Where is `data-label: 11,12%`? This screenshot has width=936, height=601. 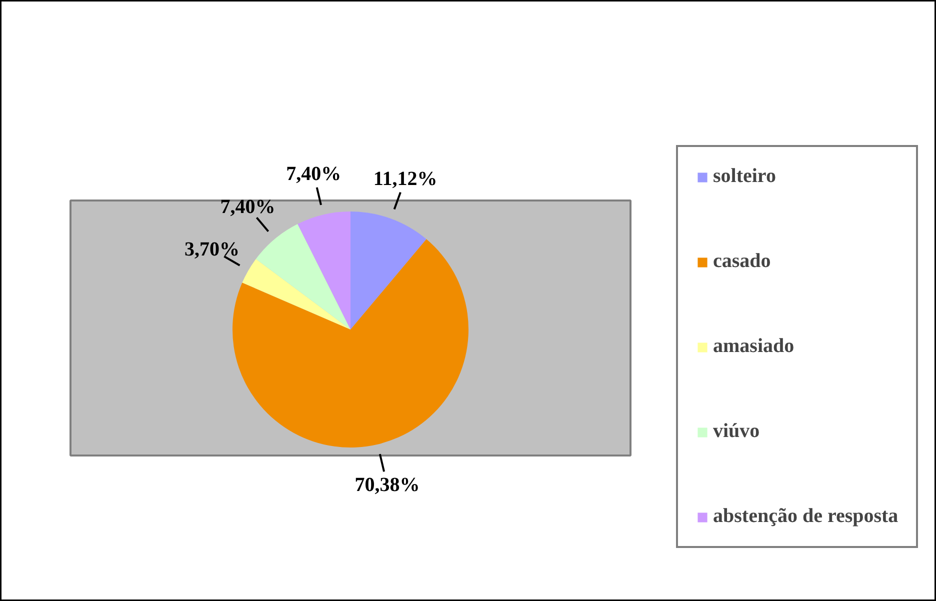 data-label: 11,12% is located at coordinates (405, 179).